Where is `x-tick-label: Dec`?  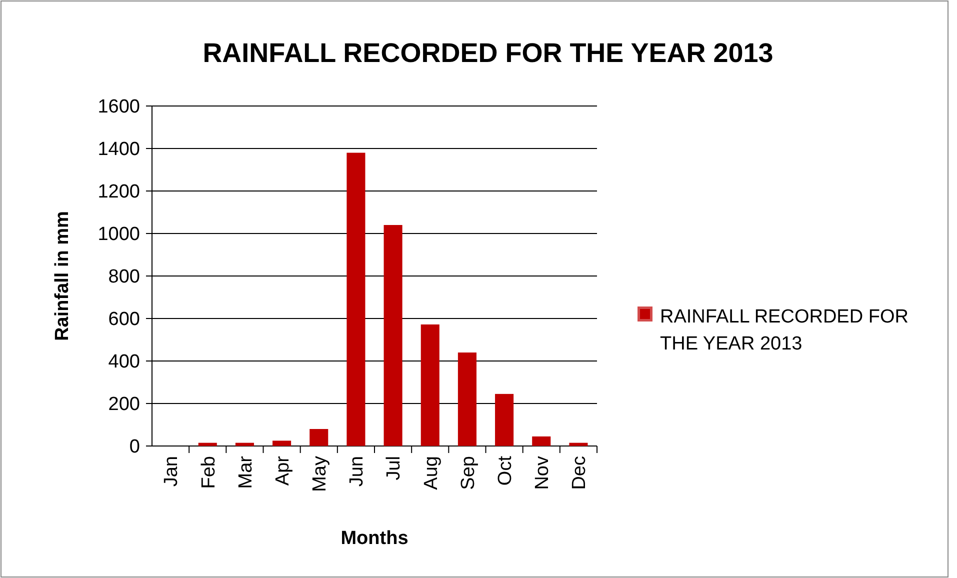
x-tick-label: Dec is located at coordinates (579, 473).